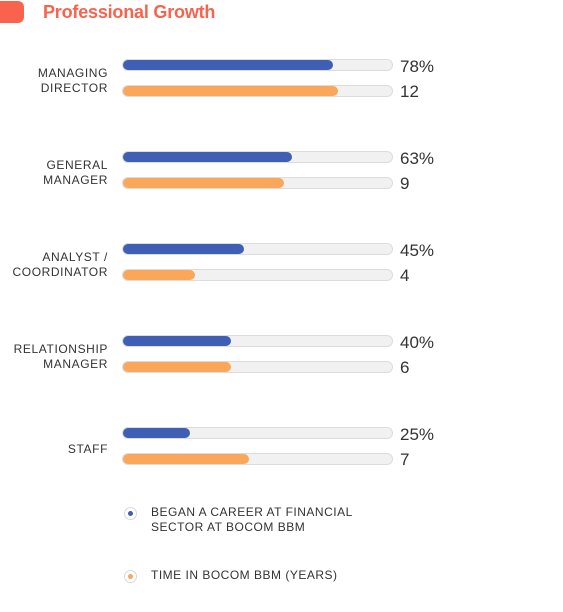  I want to click on legend-label: TIME IN BOCOM BBM (YEARS), so click(244, 575).